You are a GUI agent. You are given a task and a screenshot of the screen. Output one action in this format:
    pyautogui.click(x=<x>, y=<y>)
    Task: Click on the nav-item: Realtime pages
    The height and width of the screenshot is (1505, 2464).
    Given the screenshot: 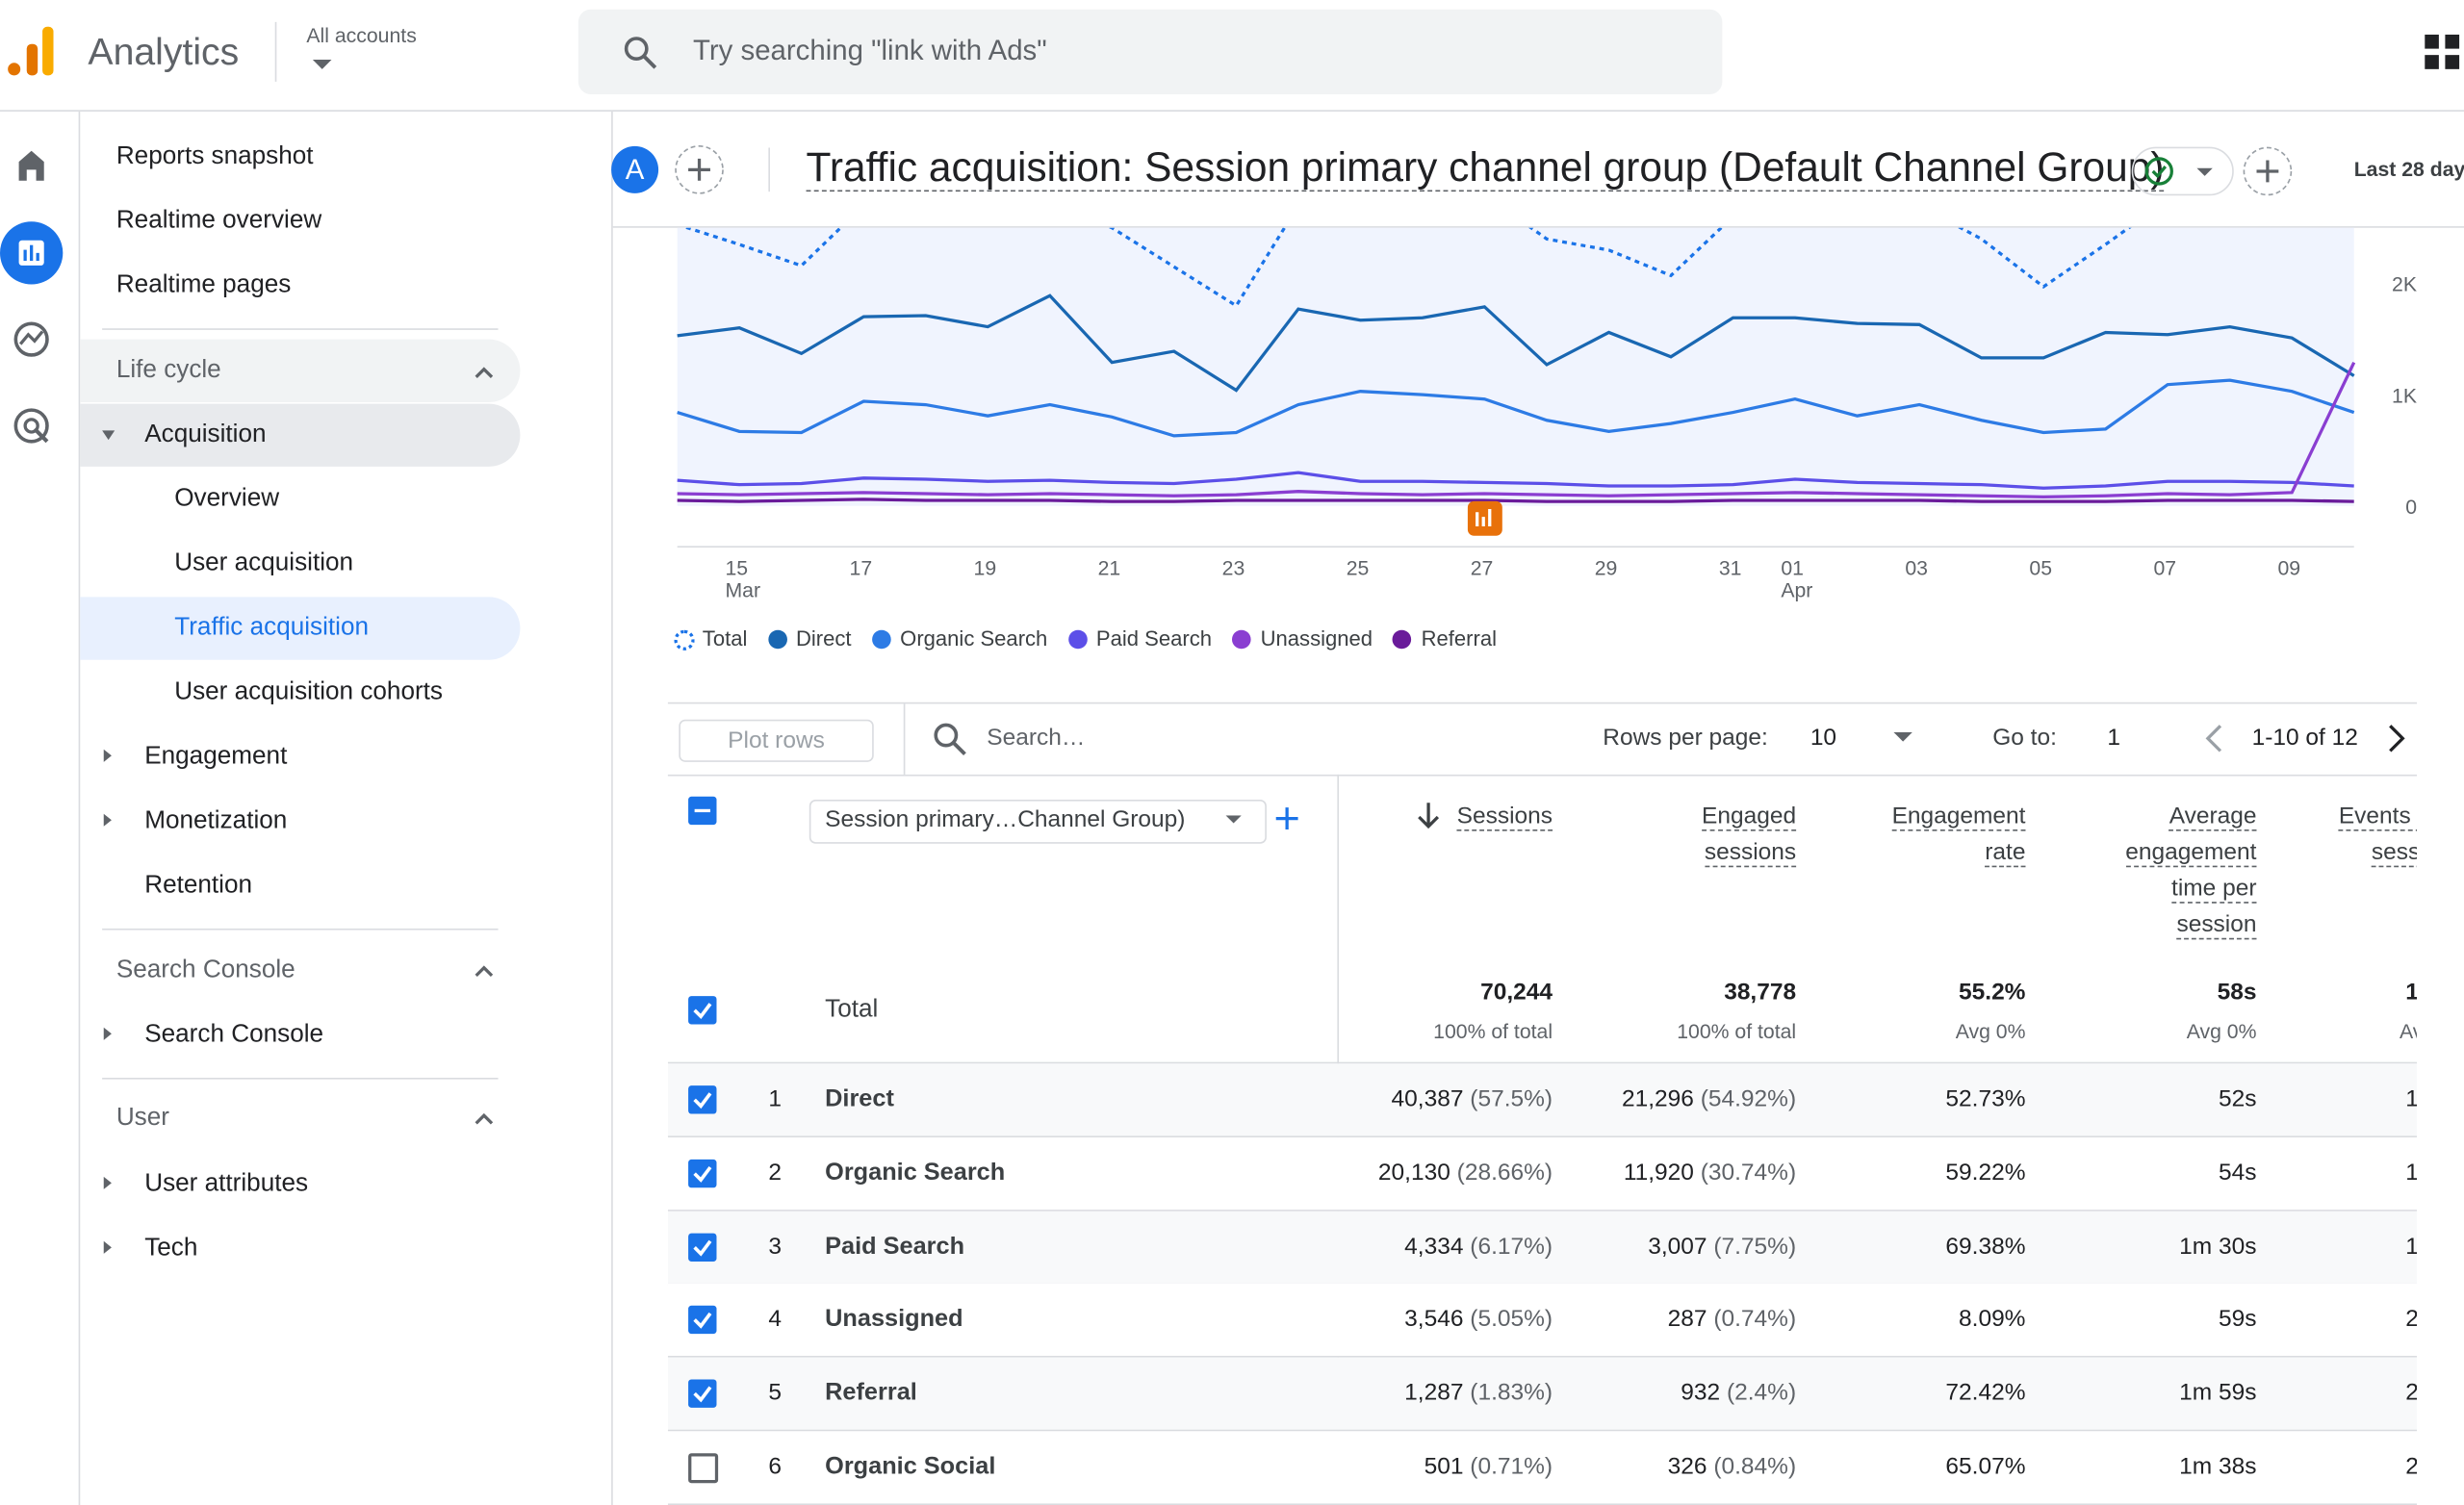 What is the action you would take?
    pyautogui.click(x=204, y=285)
    